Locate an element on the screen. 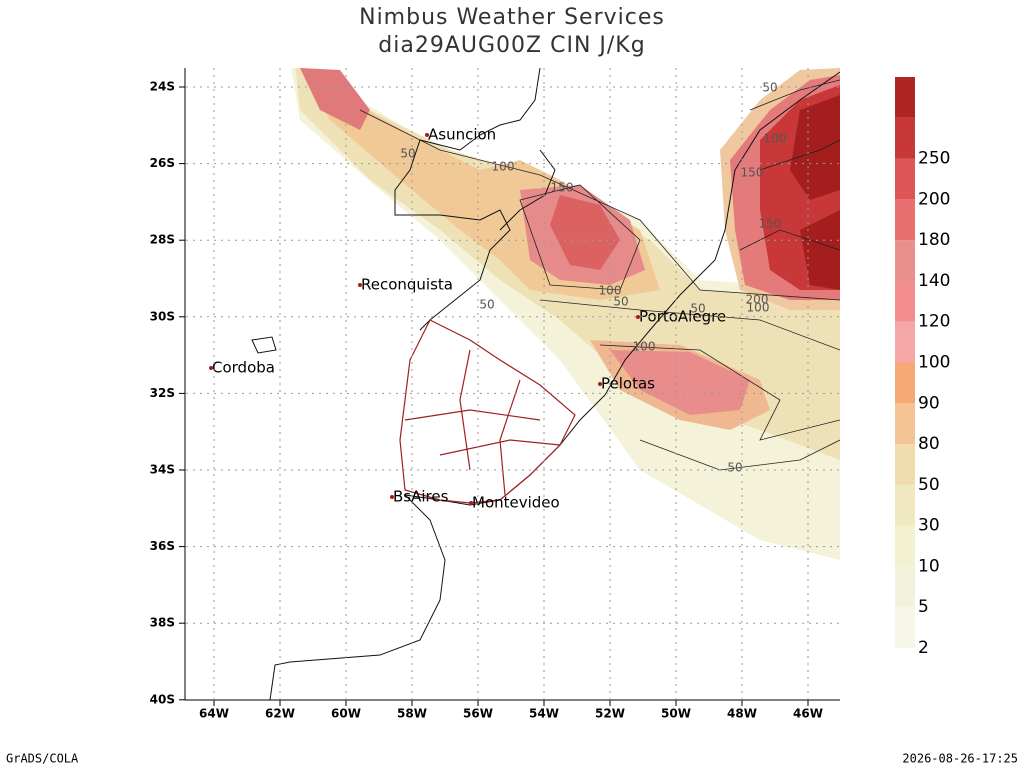 Image resolution: width=1024 pixels, height=768 pixels. lat-label: 40S is located at coordinates (162, 699).